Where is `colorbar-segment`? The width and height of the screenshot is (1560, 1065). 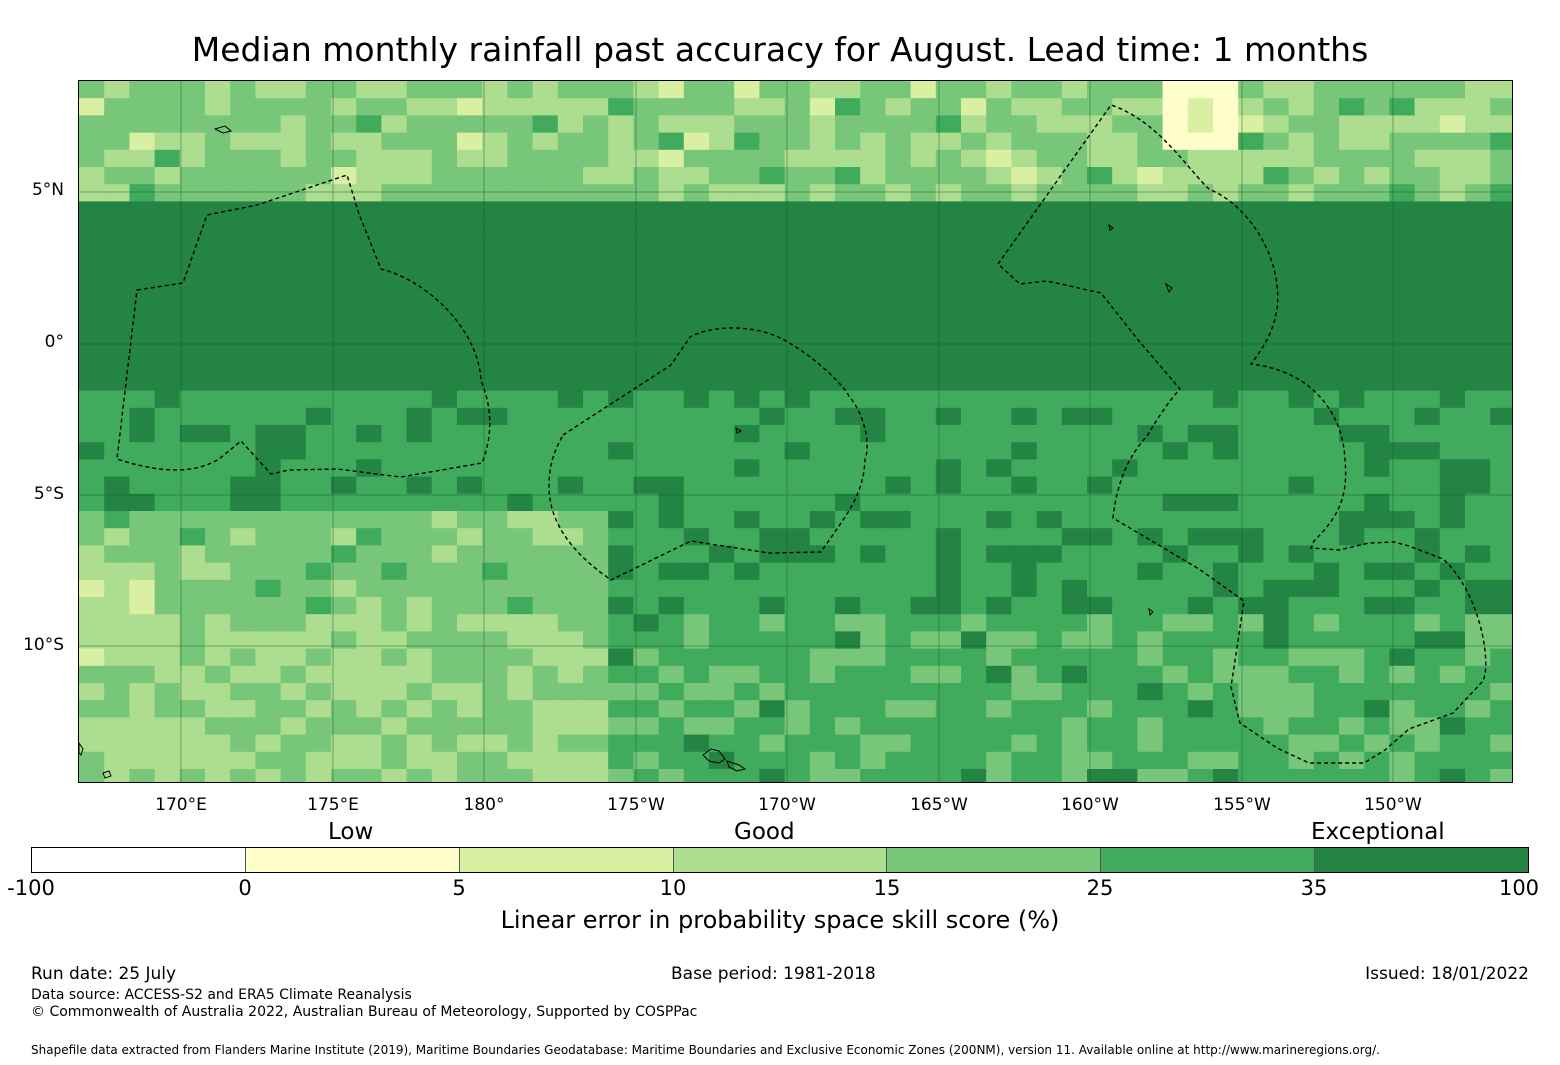
colorbar-segment is located at coordinates (1422, 860).